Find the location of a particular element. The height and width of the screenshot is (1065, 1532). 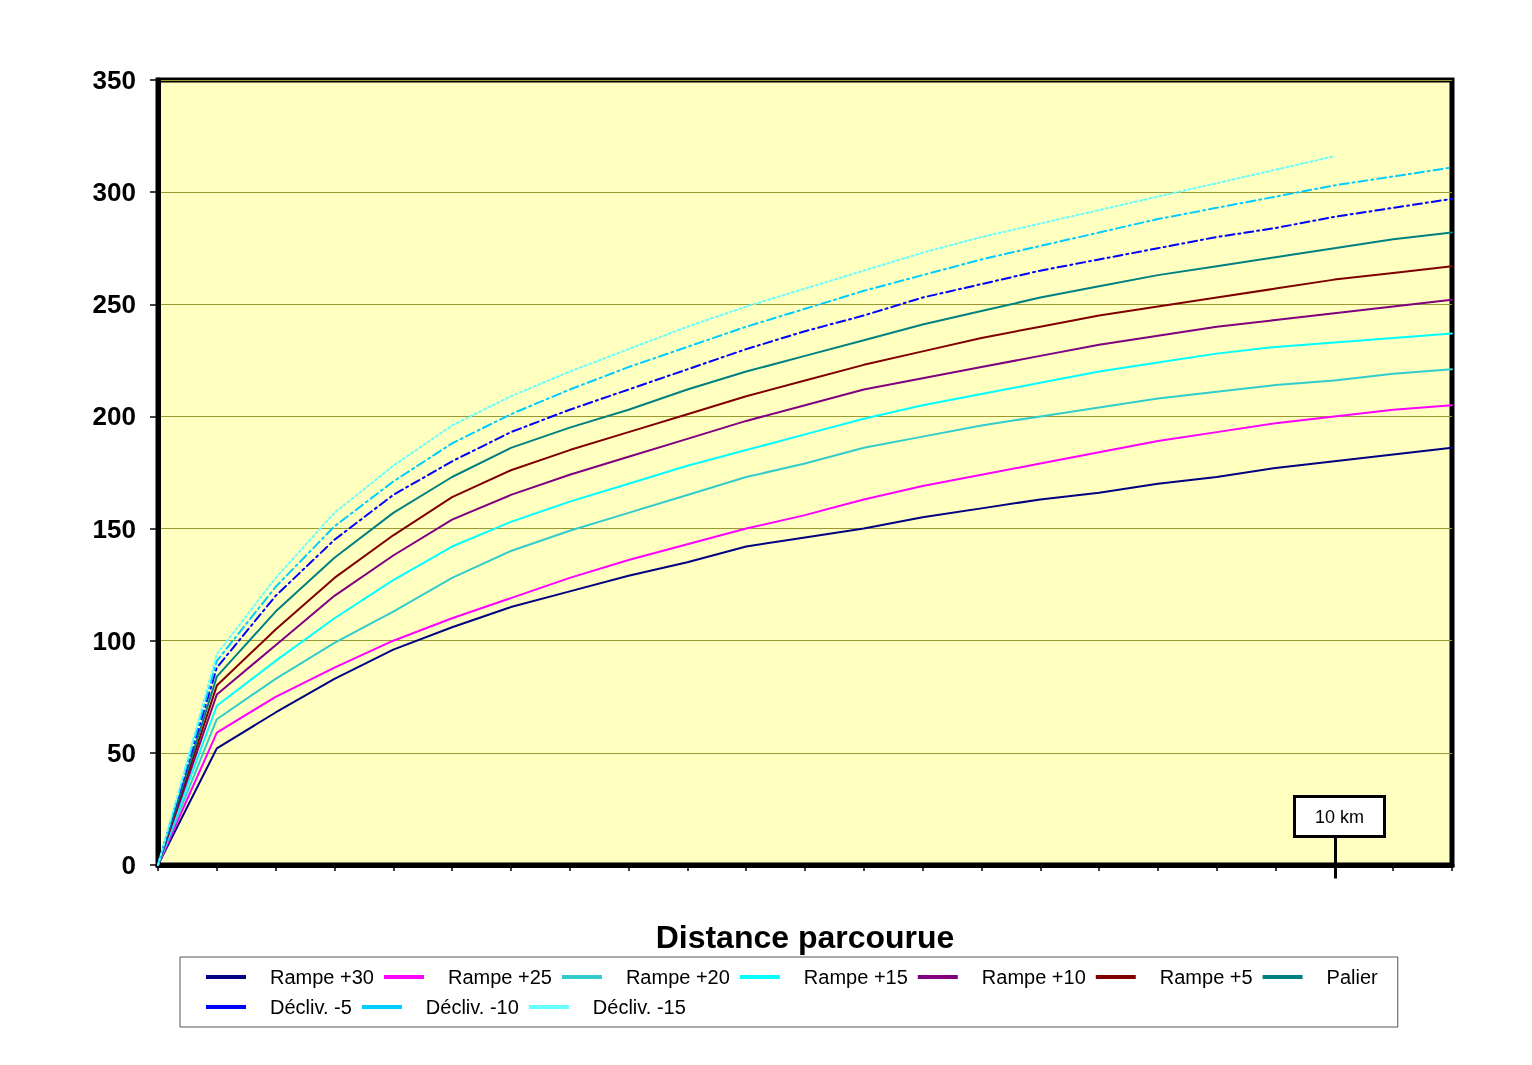

legend-label: Rampe +5 is located at coordinates (1206, 977).